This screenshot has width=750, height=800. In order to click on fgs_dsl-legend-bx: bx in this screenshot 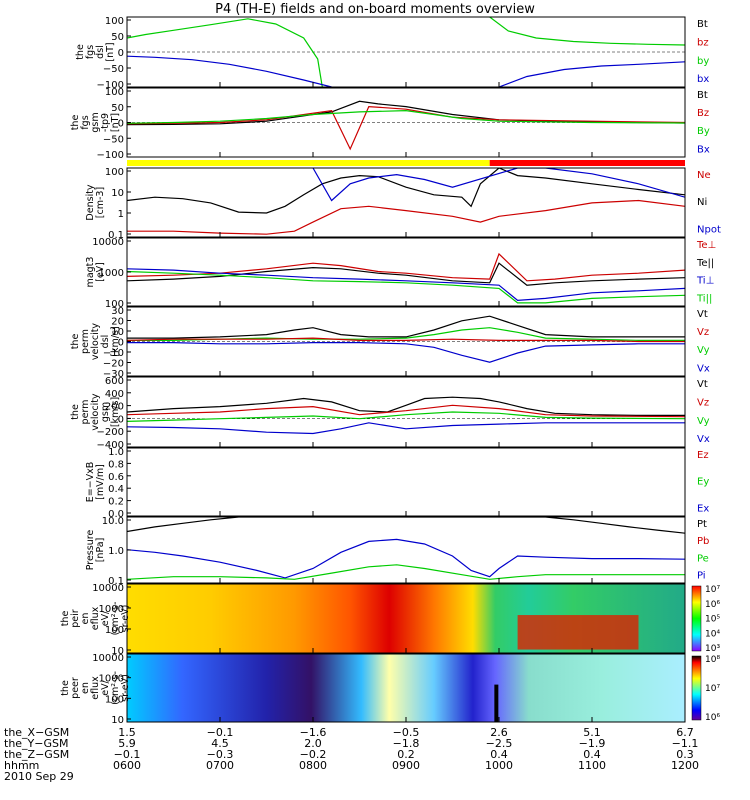, I will do `click(703, 79)`.